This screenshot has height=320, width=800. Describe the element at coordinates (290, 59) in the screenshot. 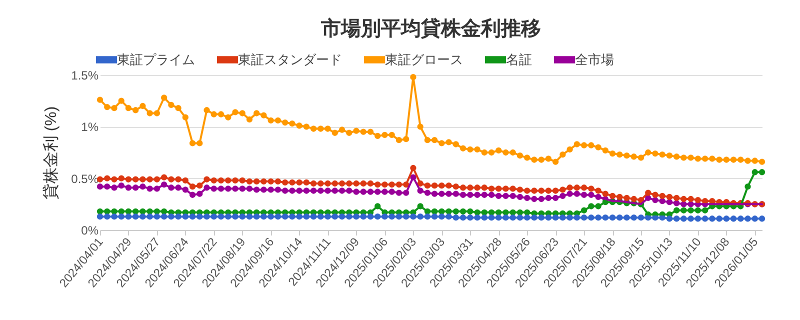

I see `legend-label: 東証スタンダード` at that location.